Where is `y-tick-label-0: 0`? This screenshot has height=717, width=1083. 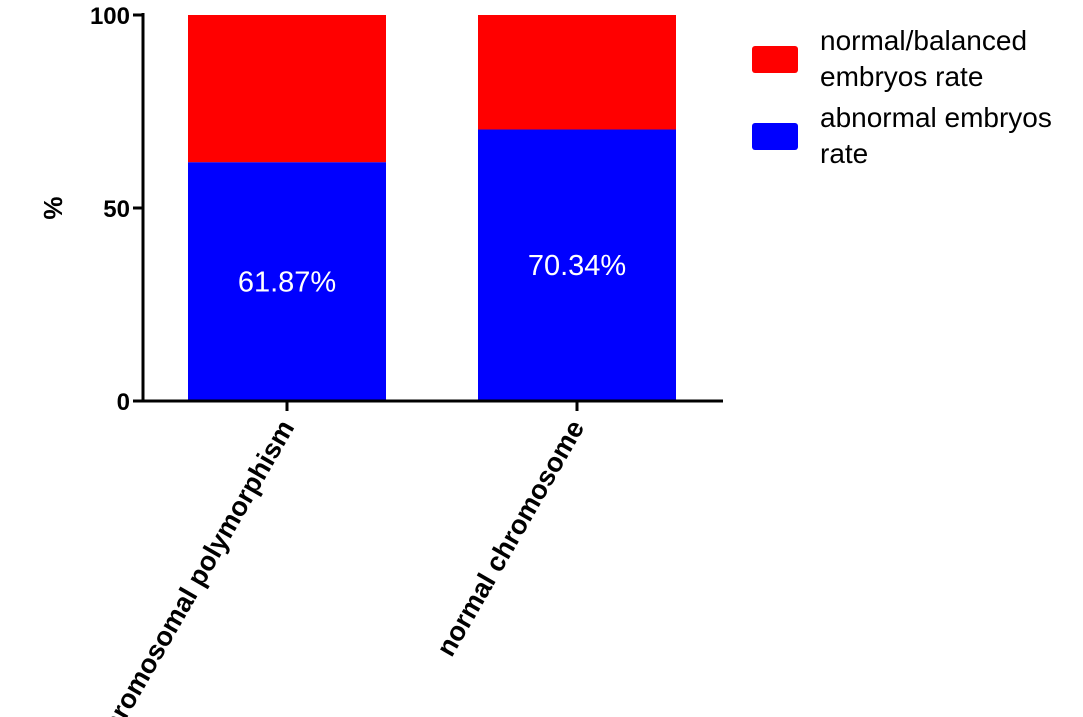
y-tick-label-0: 0 is located at coordinates (123, 402).